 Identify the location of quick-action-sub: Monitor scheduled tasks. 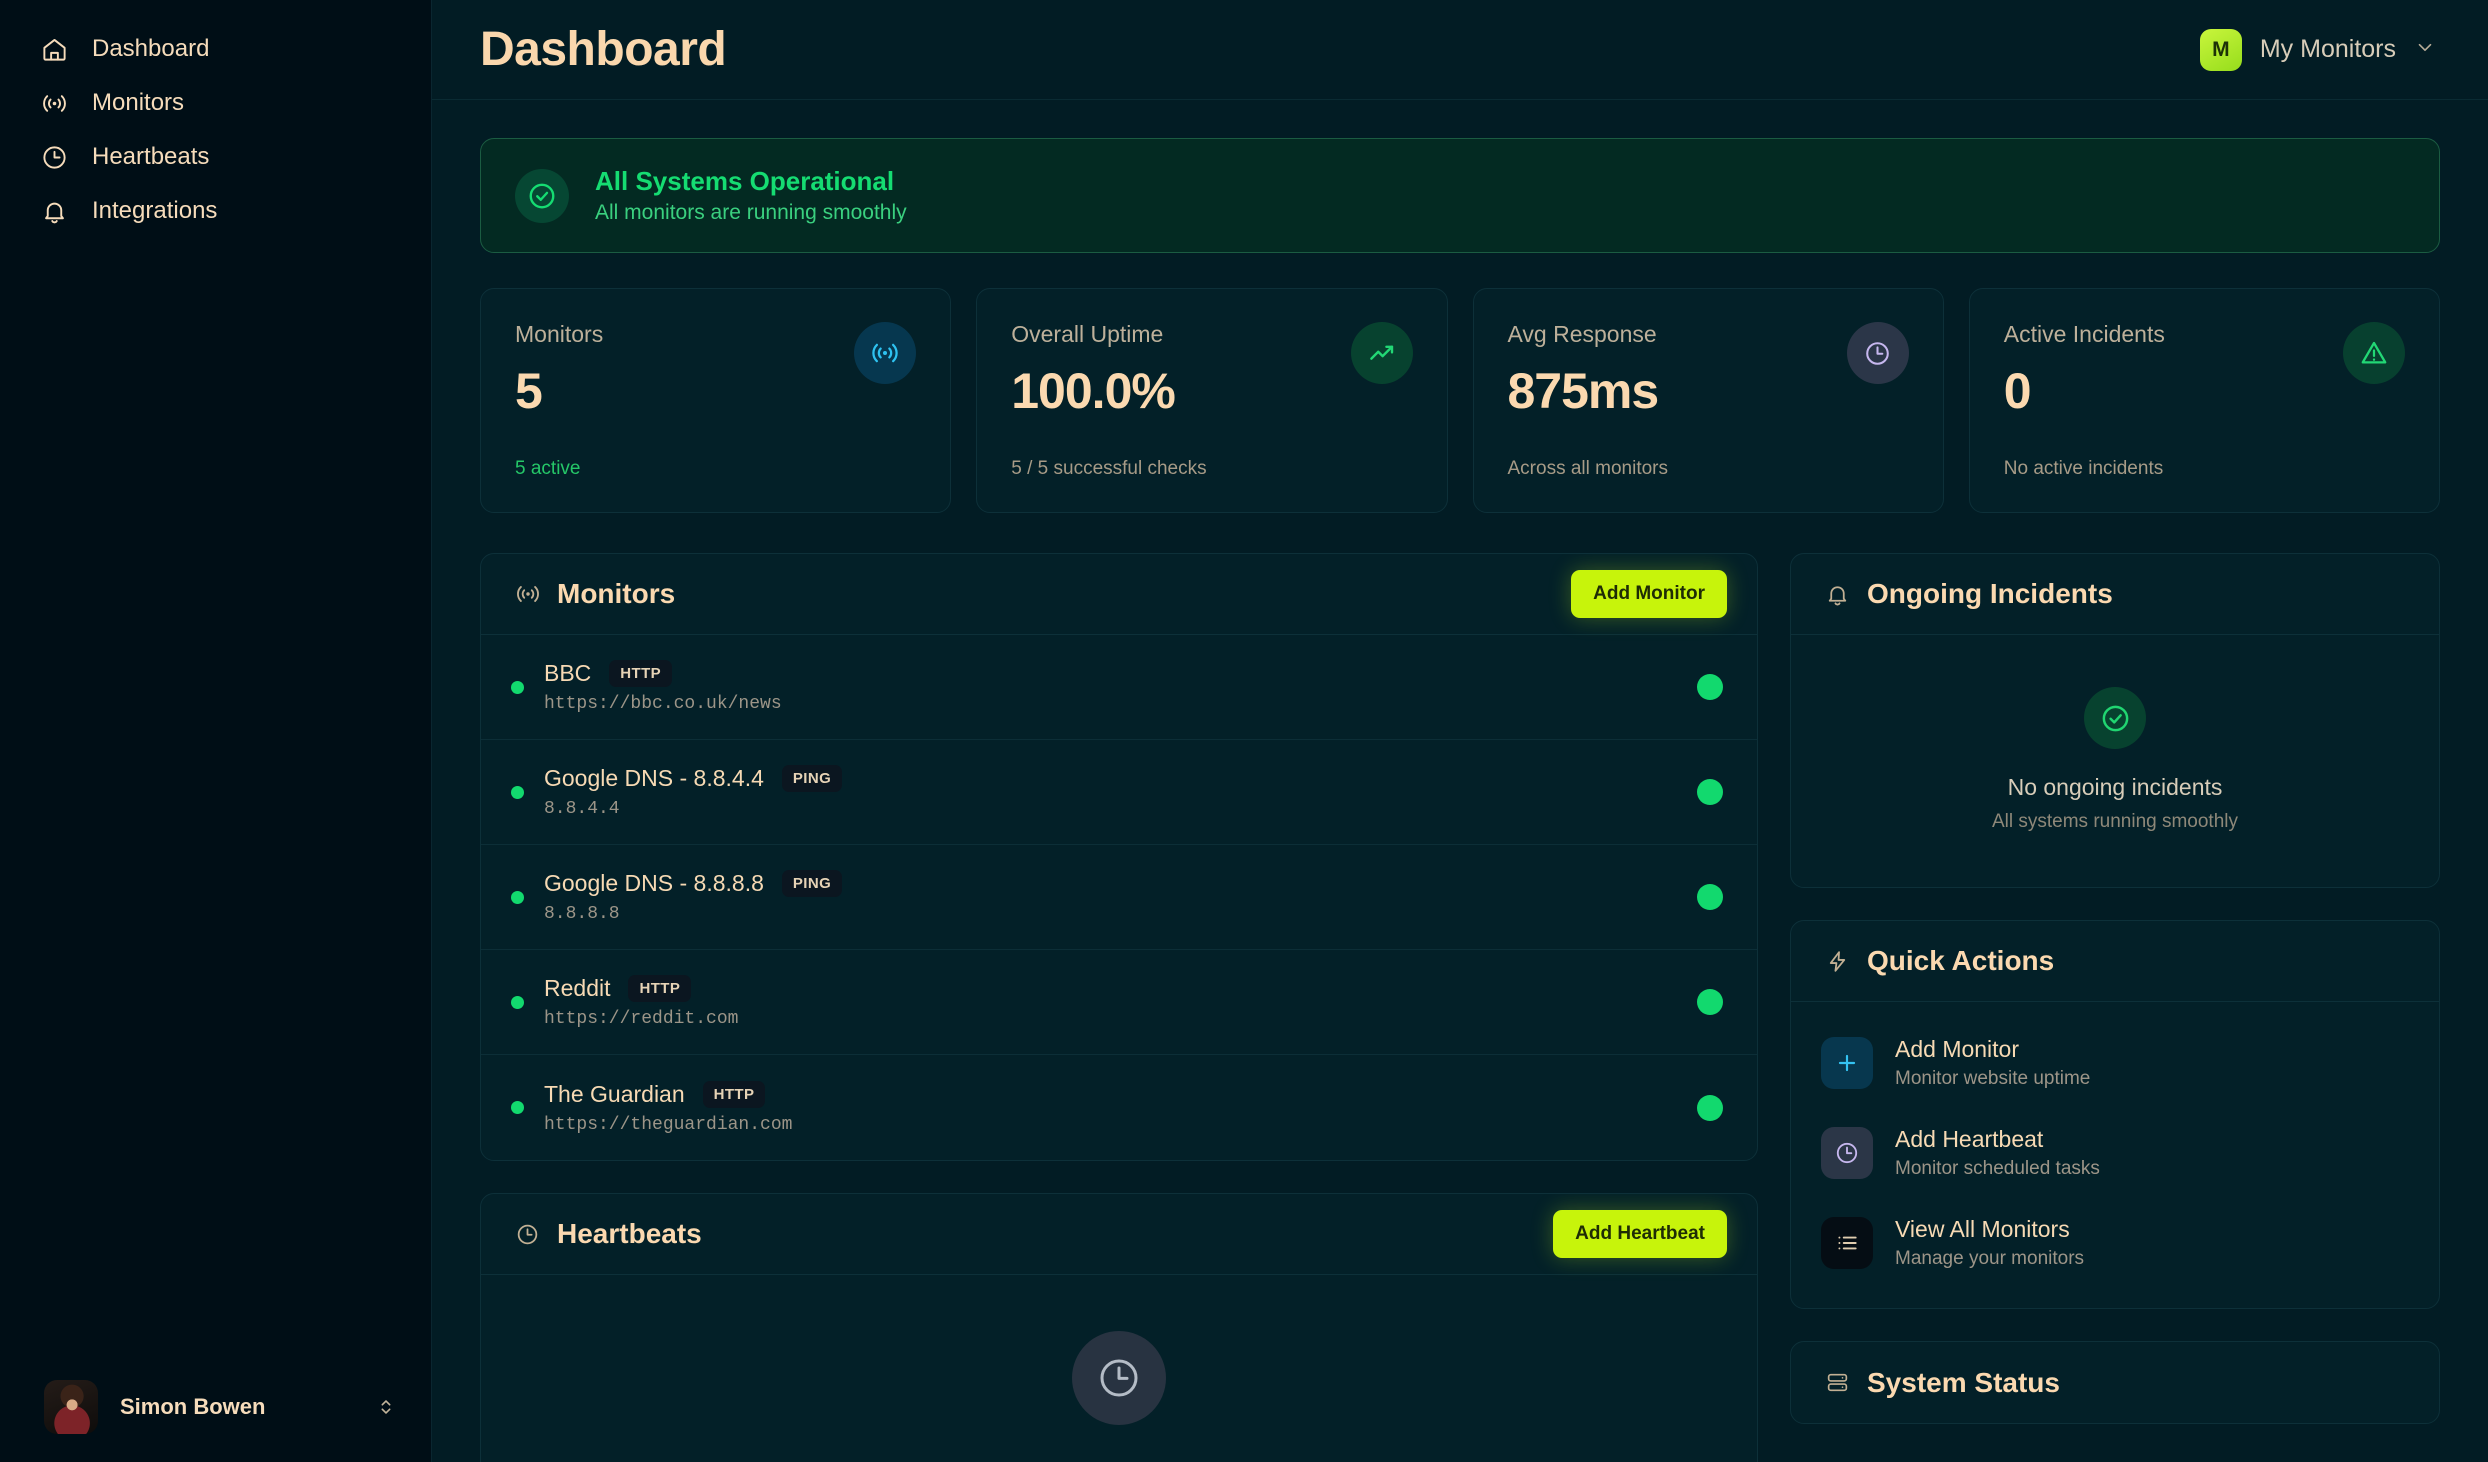
(1997, 1168).